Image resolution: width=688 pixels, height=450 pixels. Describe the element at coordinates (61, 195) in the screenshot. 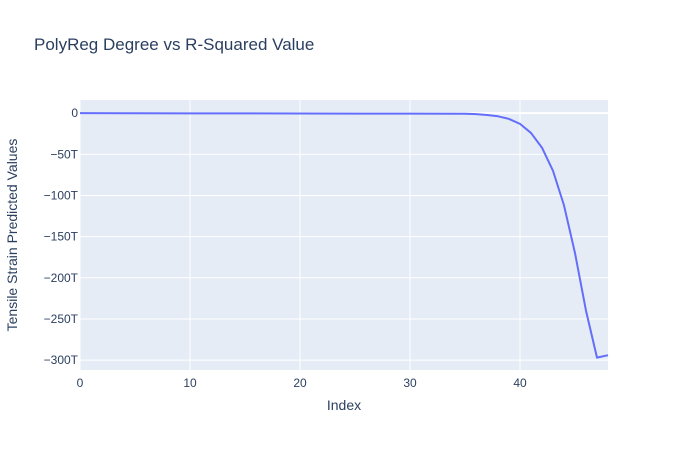

I see `y-tick-label: −100T` at that location.